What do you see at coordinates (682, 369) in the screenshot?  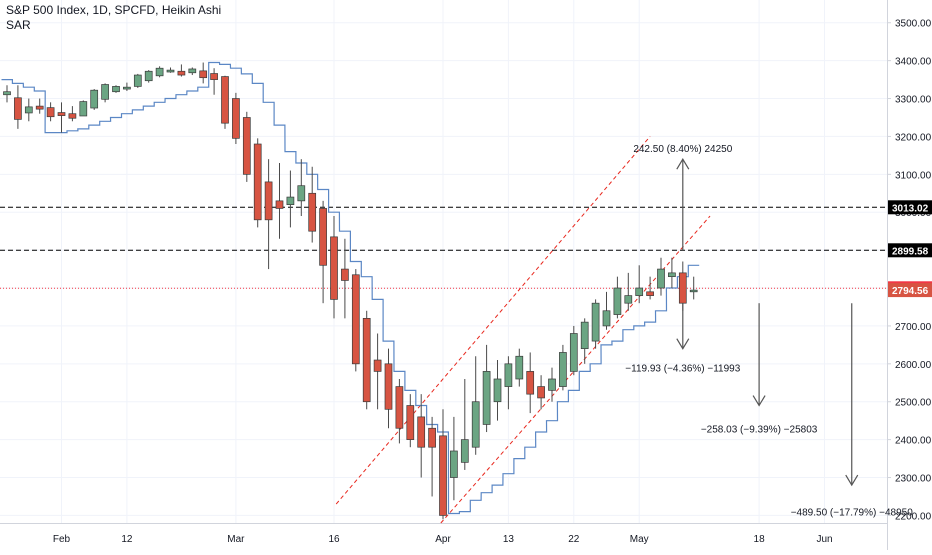 I see `measure-label: −119.93 (−4.36%) −11993` at bounding box center [682, 369].